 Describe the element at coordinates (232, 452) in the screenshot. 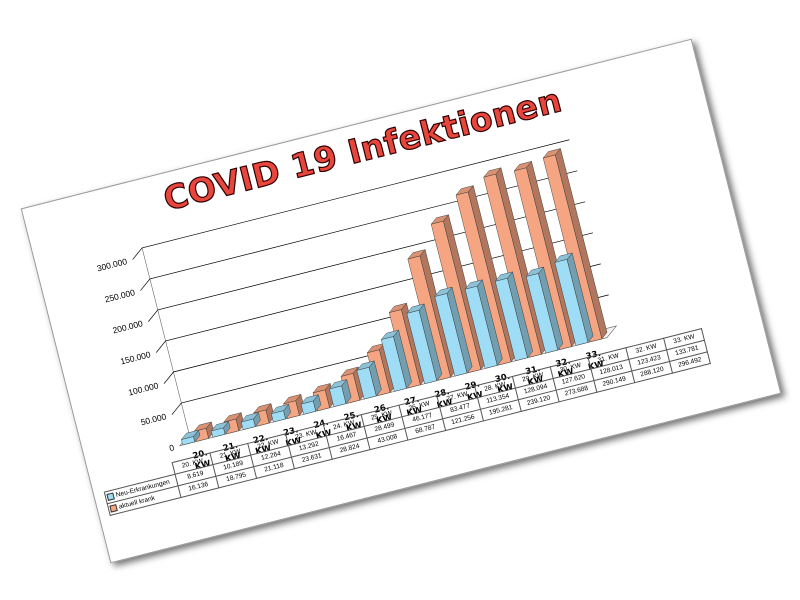

I see `x-tick-label: 21.KW` at that location.